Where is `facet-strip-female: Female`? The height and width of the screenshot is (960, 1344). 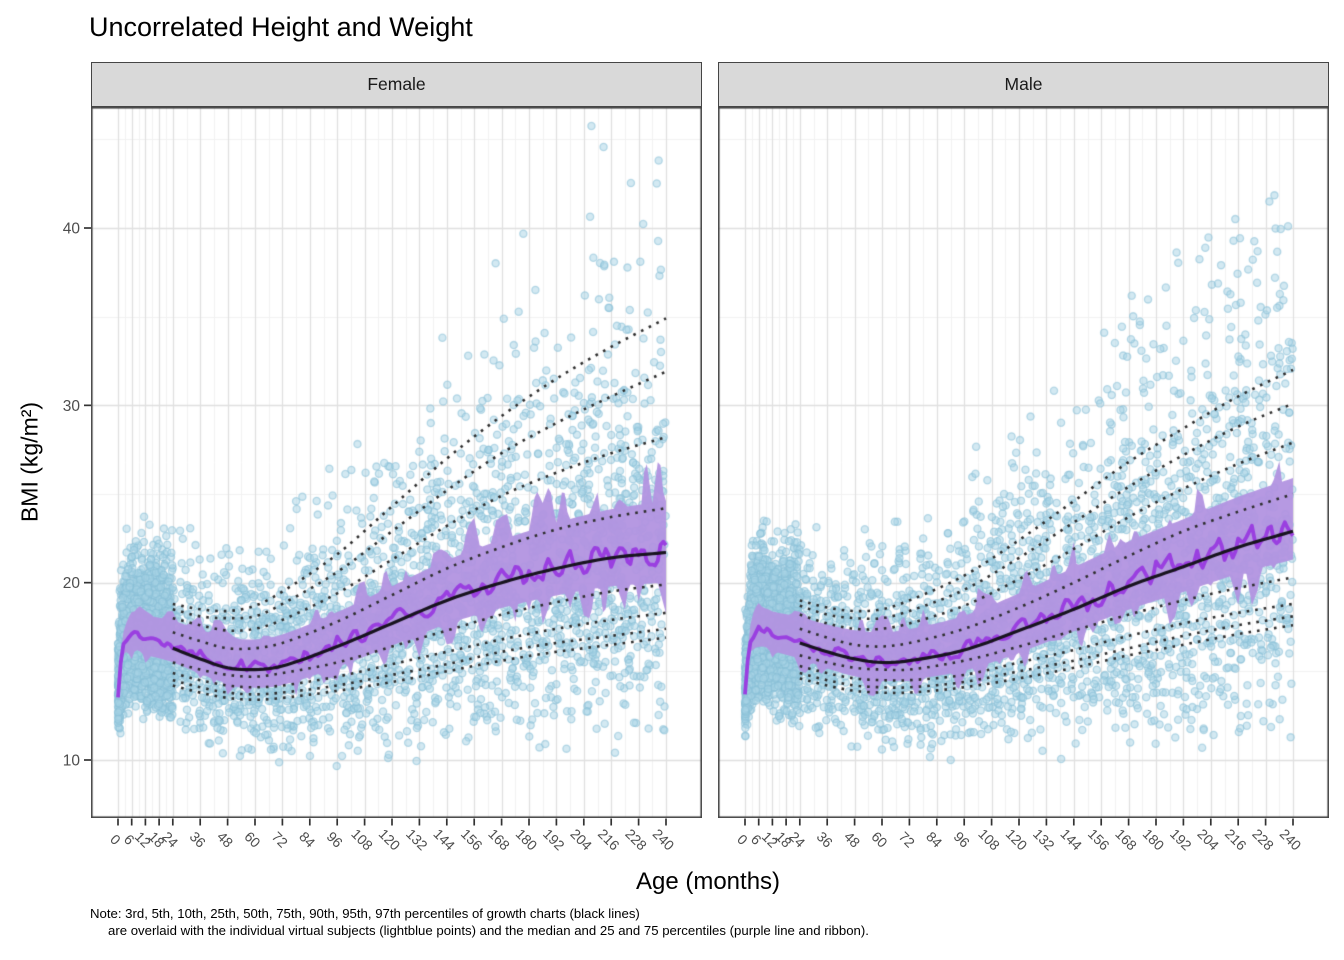 facet-strip-female: Female is located at coordinates (396, 84).